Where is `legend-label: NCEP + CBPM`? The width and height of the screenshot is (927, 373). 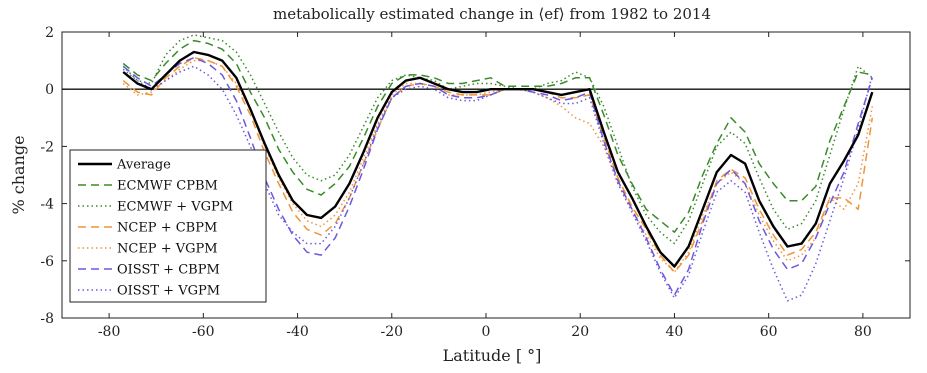
legend-label: NCEP + CBPM is located at coordinates (167, 228).